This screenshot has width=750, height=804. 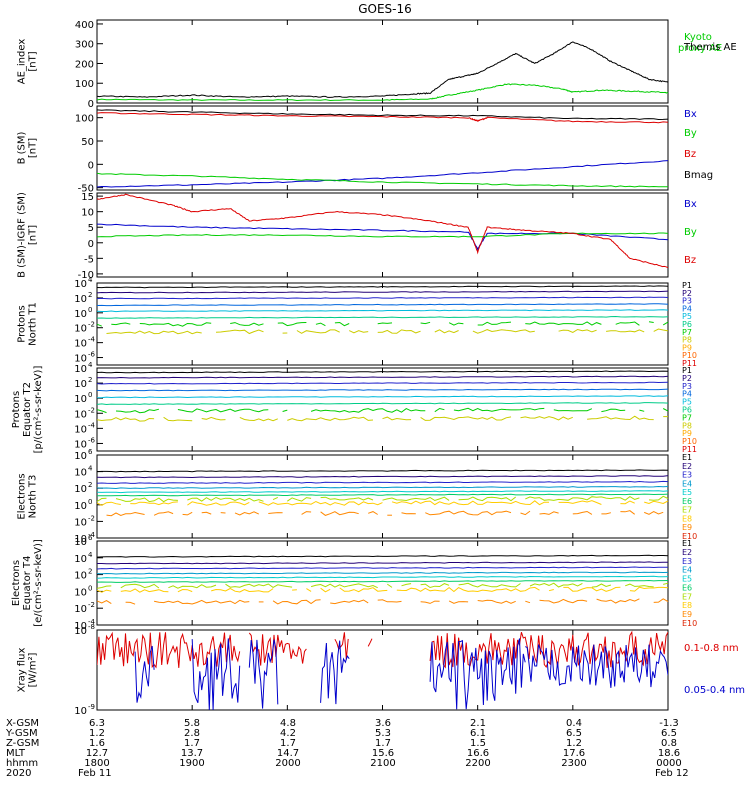 I want to click on y-axis-label-line: Equator T2, so click(x=27, y=409).